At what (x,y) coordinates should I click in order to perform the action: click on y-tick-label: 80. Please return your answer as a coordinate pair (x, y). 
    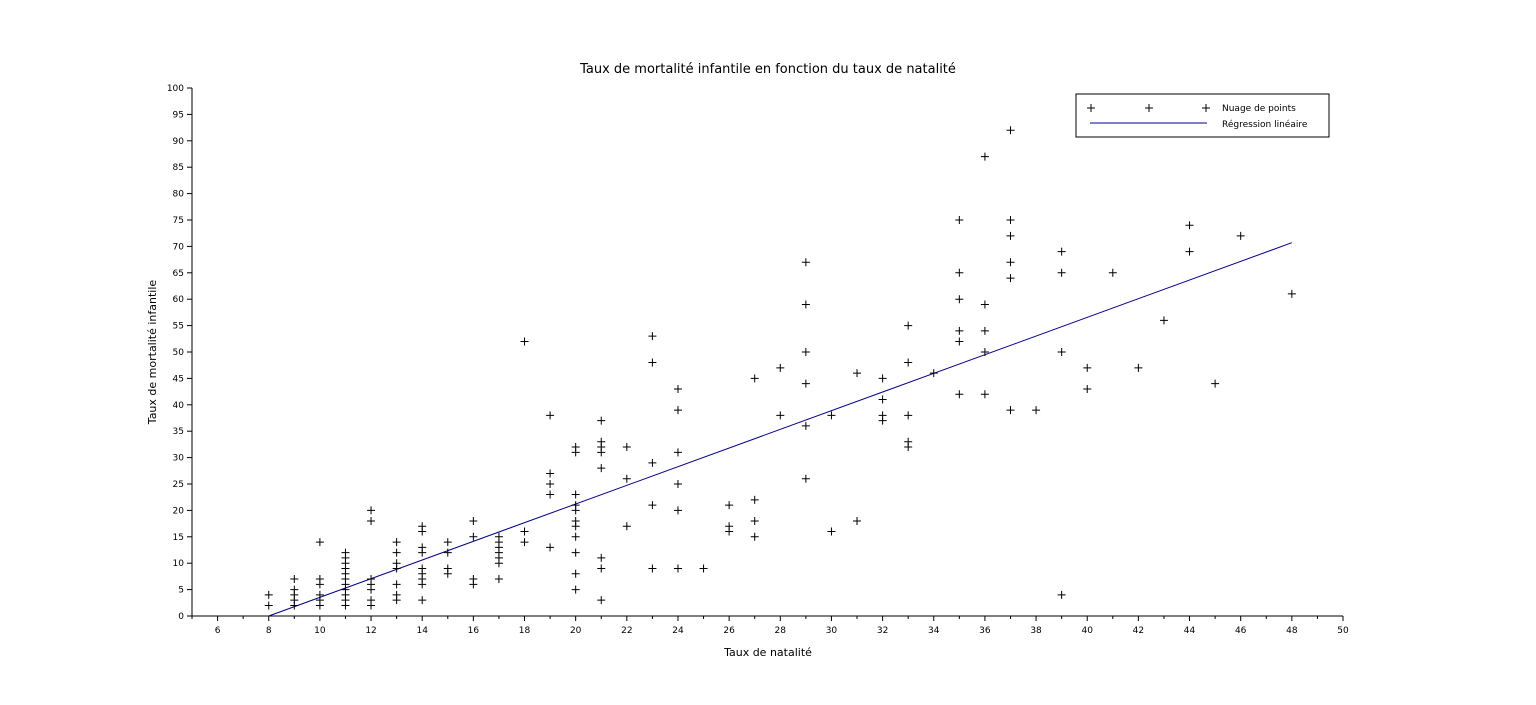
    Looking at the image, I should click on (179, 195).